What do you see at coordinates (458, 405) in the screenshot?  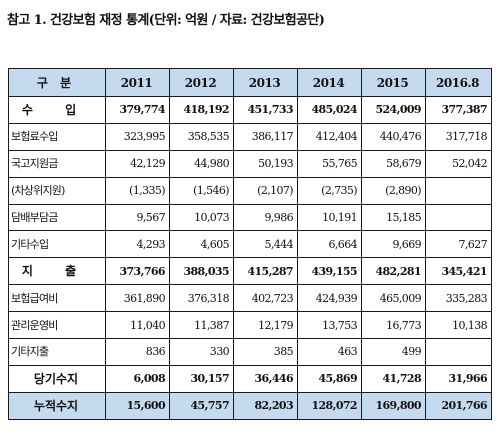 I see `table-cell: 201,766` at bounding box center [458, 405].